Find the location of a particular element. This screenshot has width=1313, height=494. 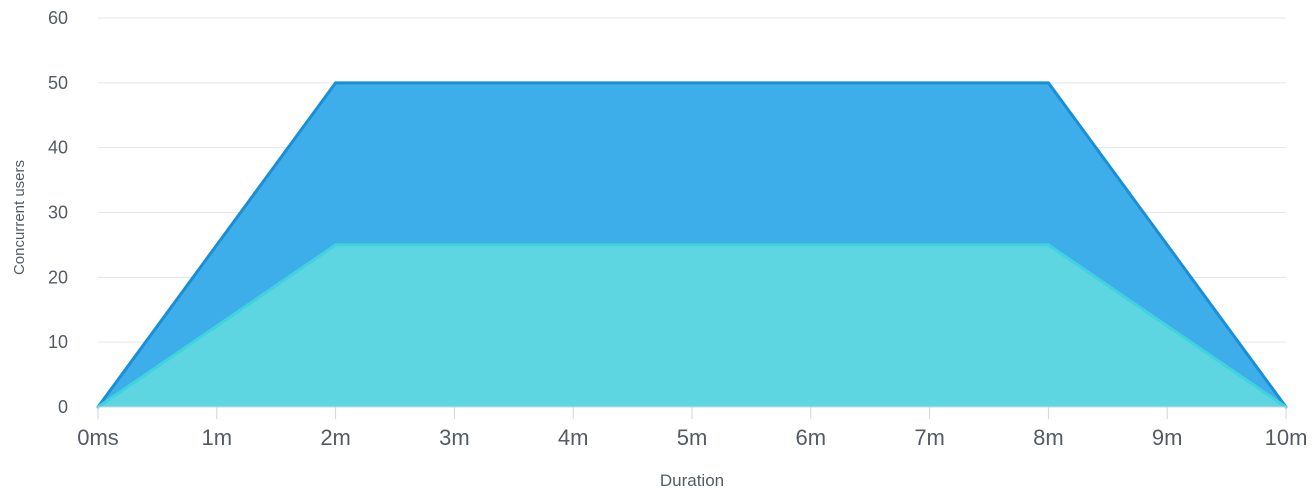

y-tick-label-2: 20 is located at coordinates (58, 277).